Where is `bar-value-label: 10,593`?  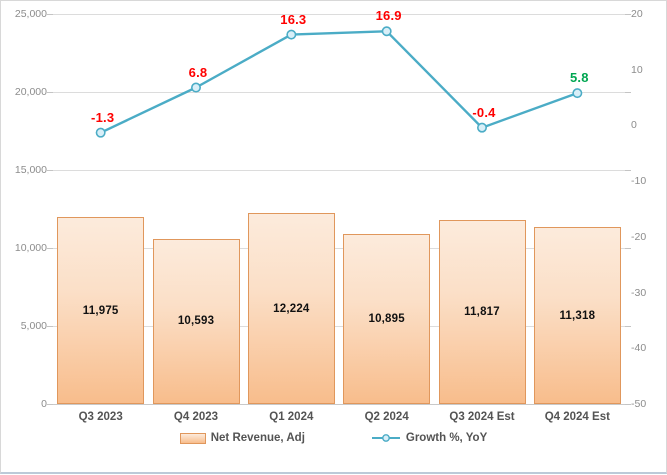 bar-value-label: 10,593 is located at coordinates (196, 321).